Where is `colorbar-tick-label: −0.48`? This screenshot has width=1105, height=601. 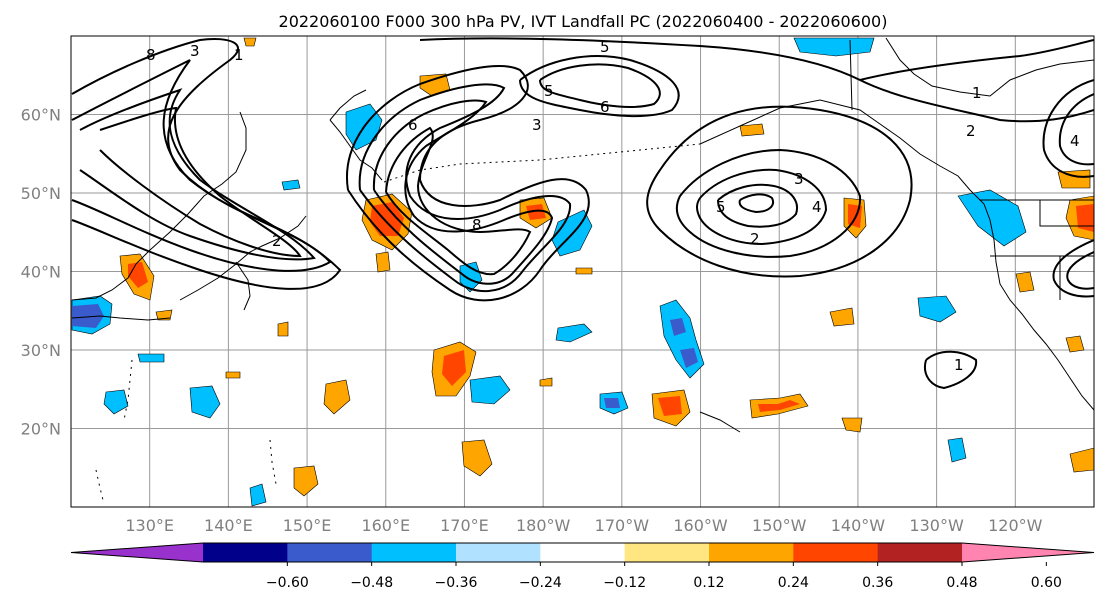 colorbar-tick-label: −0.48 is located at coordinates (371, 583).